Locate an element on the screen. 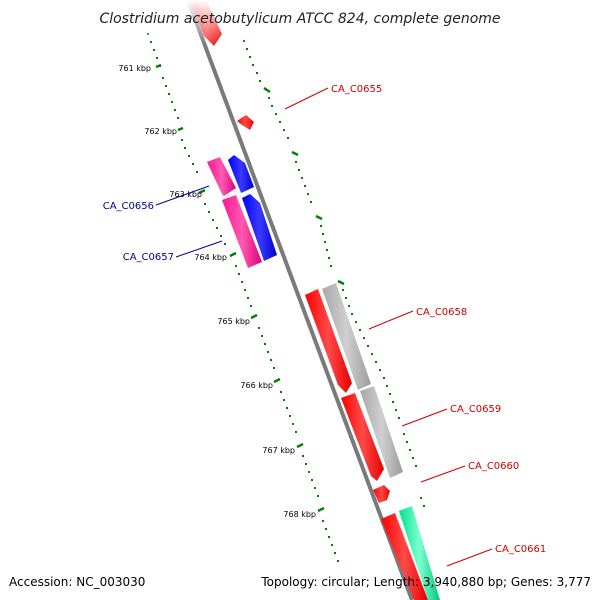 The image size is (600, 600). gene-ca-c0661-b is located at coordinates (419, 553).